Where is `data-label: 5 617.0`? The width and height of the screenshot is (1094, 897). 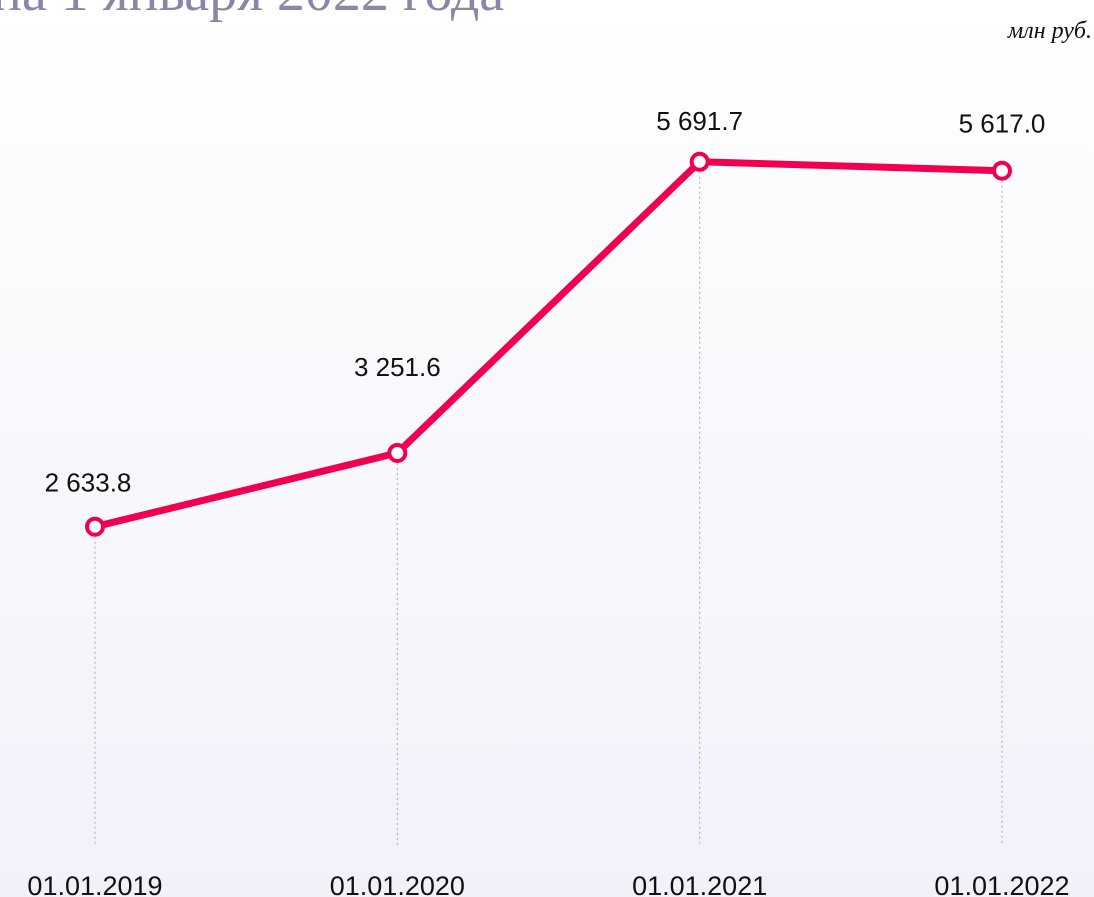 data-label: 5 617.0 is located at coordinates (1002, 124).